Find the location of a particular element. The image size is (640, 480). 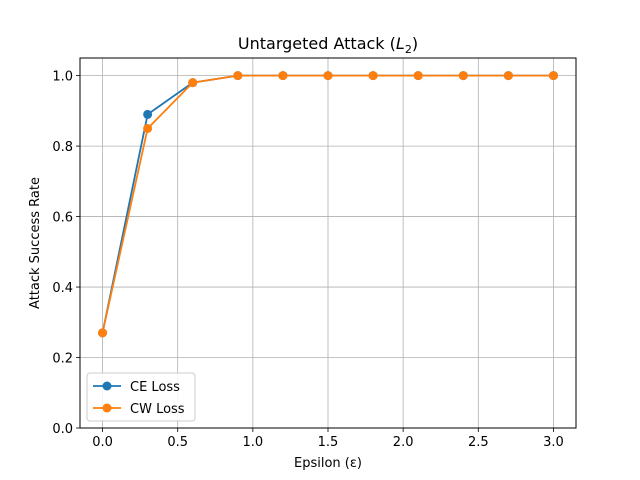

x-axis-label: Epsilon (ε) is located at coordinates (328, 463).